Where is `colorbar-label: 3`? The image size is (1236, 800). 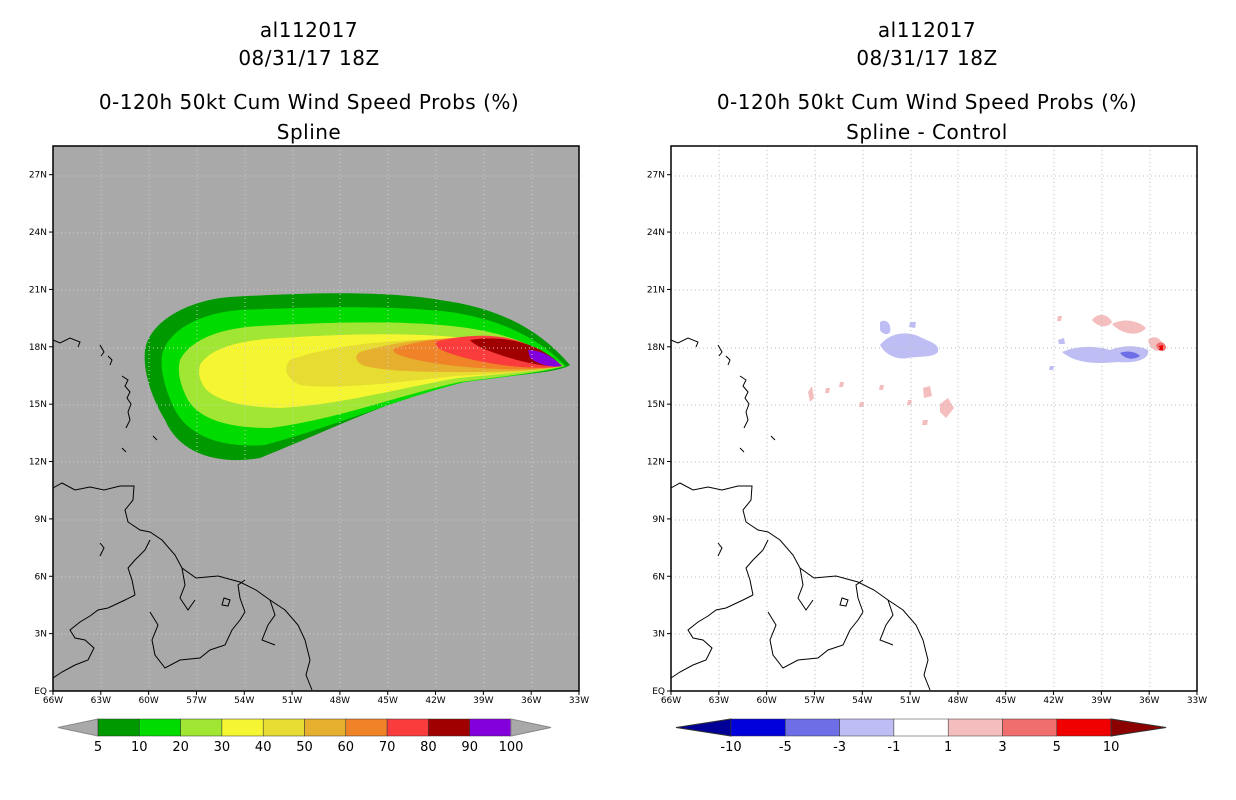 colorbar-label: 3 is located at coordinates (1002, 747).